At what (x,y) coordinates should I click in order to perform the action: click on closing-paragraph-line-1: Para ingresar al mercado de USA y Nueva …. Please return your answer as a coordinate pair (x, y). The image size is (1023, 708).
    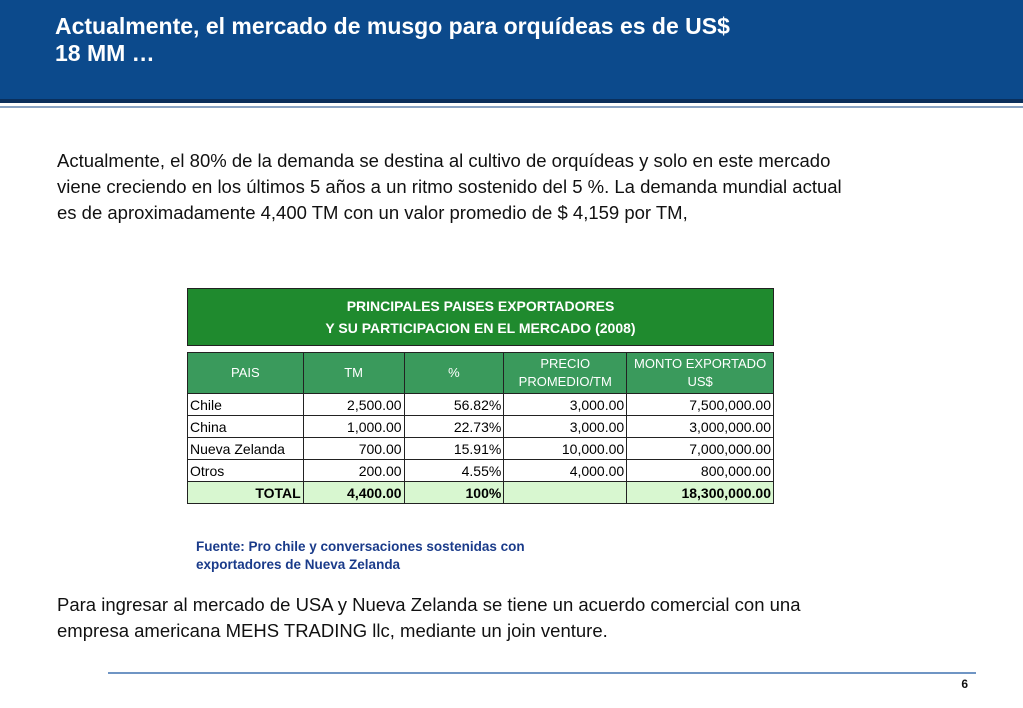
    Looking at the image, I should click on (429, 604).